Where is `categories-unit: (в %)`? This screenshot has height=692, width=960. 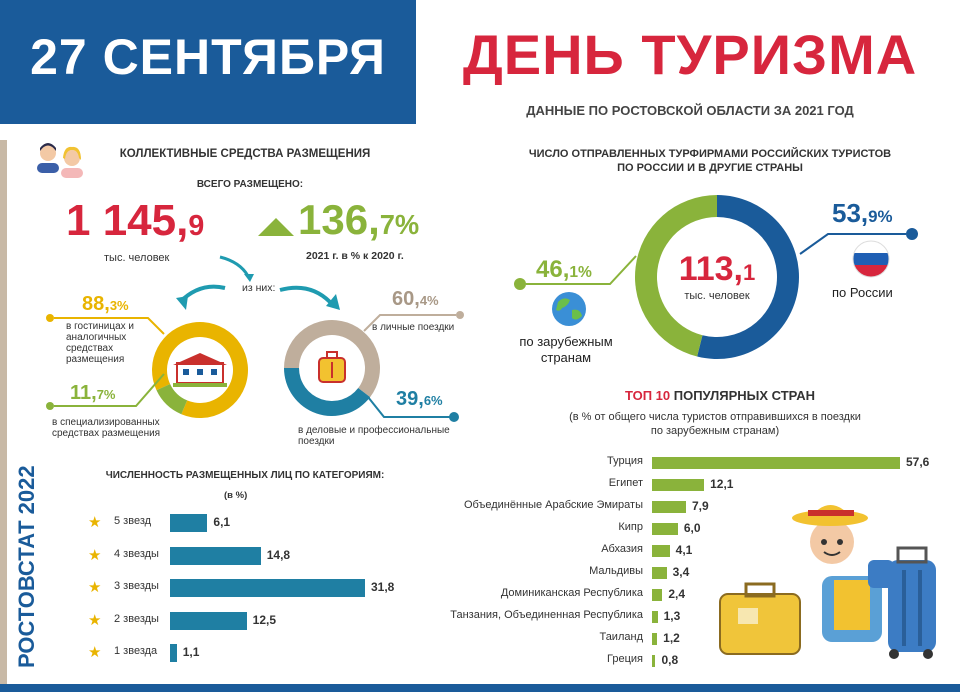
categories-unit: (в %) is located at coordinates (236, 495).